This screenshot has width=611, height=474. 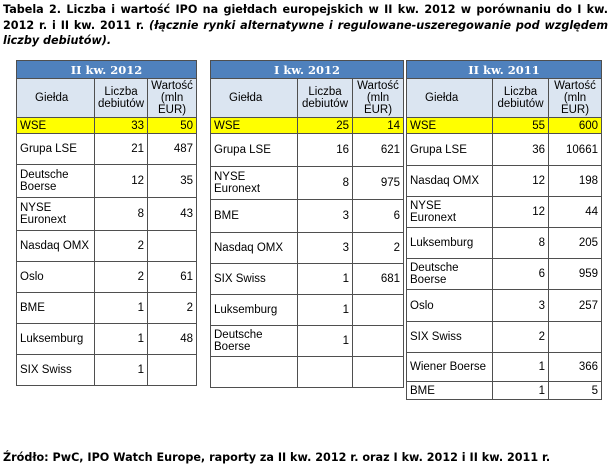 I want to click on cell-value: 14, so click(x=378, y=125).